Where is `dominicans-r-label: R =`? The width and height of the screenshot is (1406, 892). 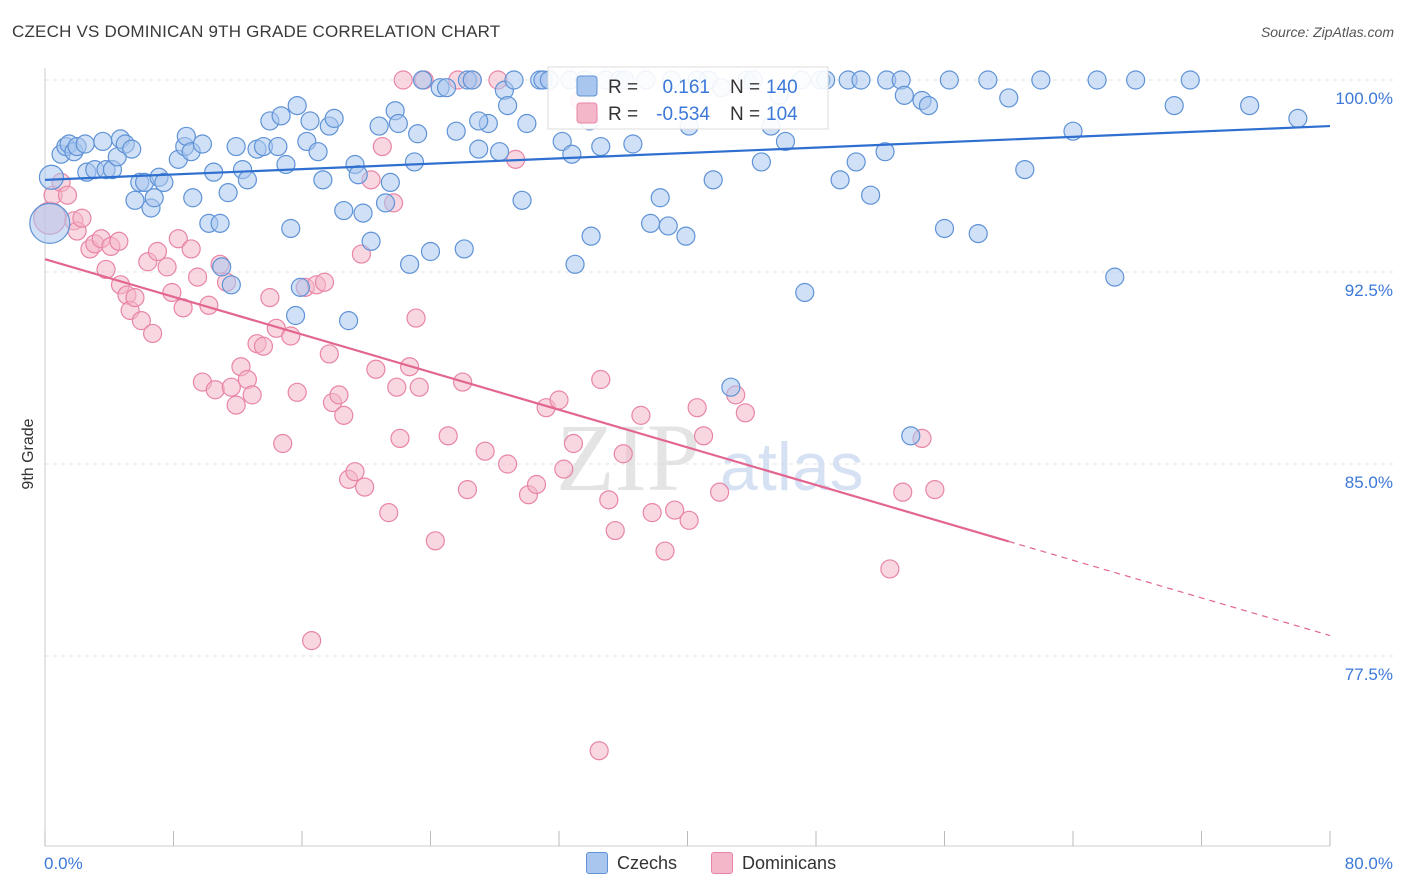 dominicans-r-label: R = is located at coordinates (623, 114).